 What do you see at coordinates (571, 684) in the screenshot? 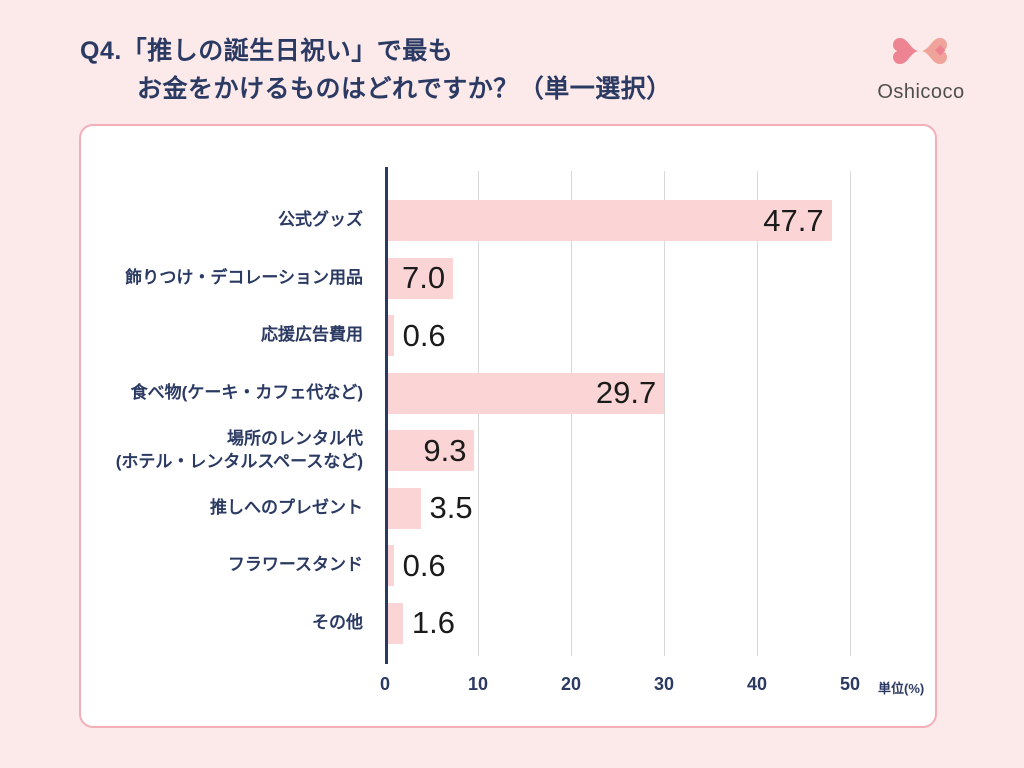
I see `x-axis-tick-20: 20` at bounding box center [571, 684].